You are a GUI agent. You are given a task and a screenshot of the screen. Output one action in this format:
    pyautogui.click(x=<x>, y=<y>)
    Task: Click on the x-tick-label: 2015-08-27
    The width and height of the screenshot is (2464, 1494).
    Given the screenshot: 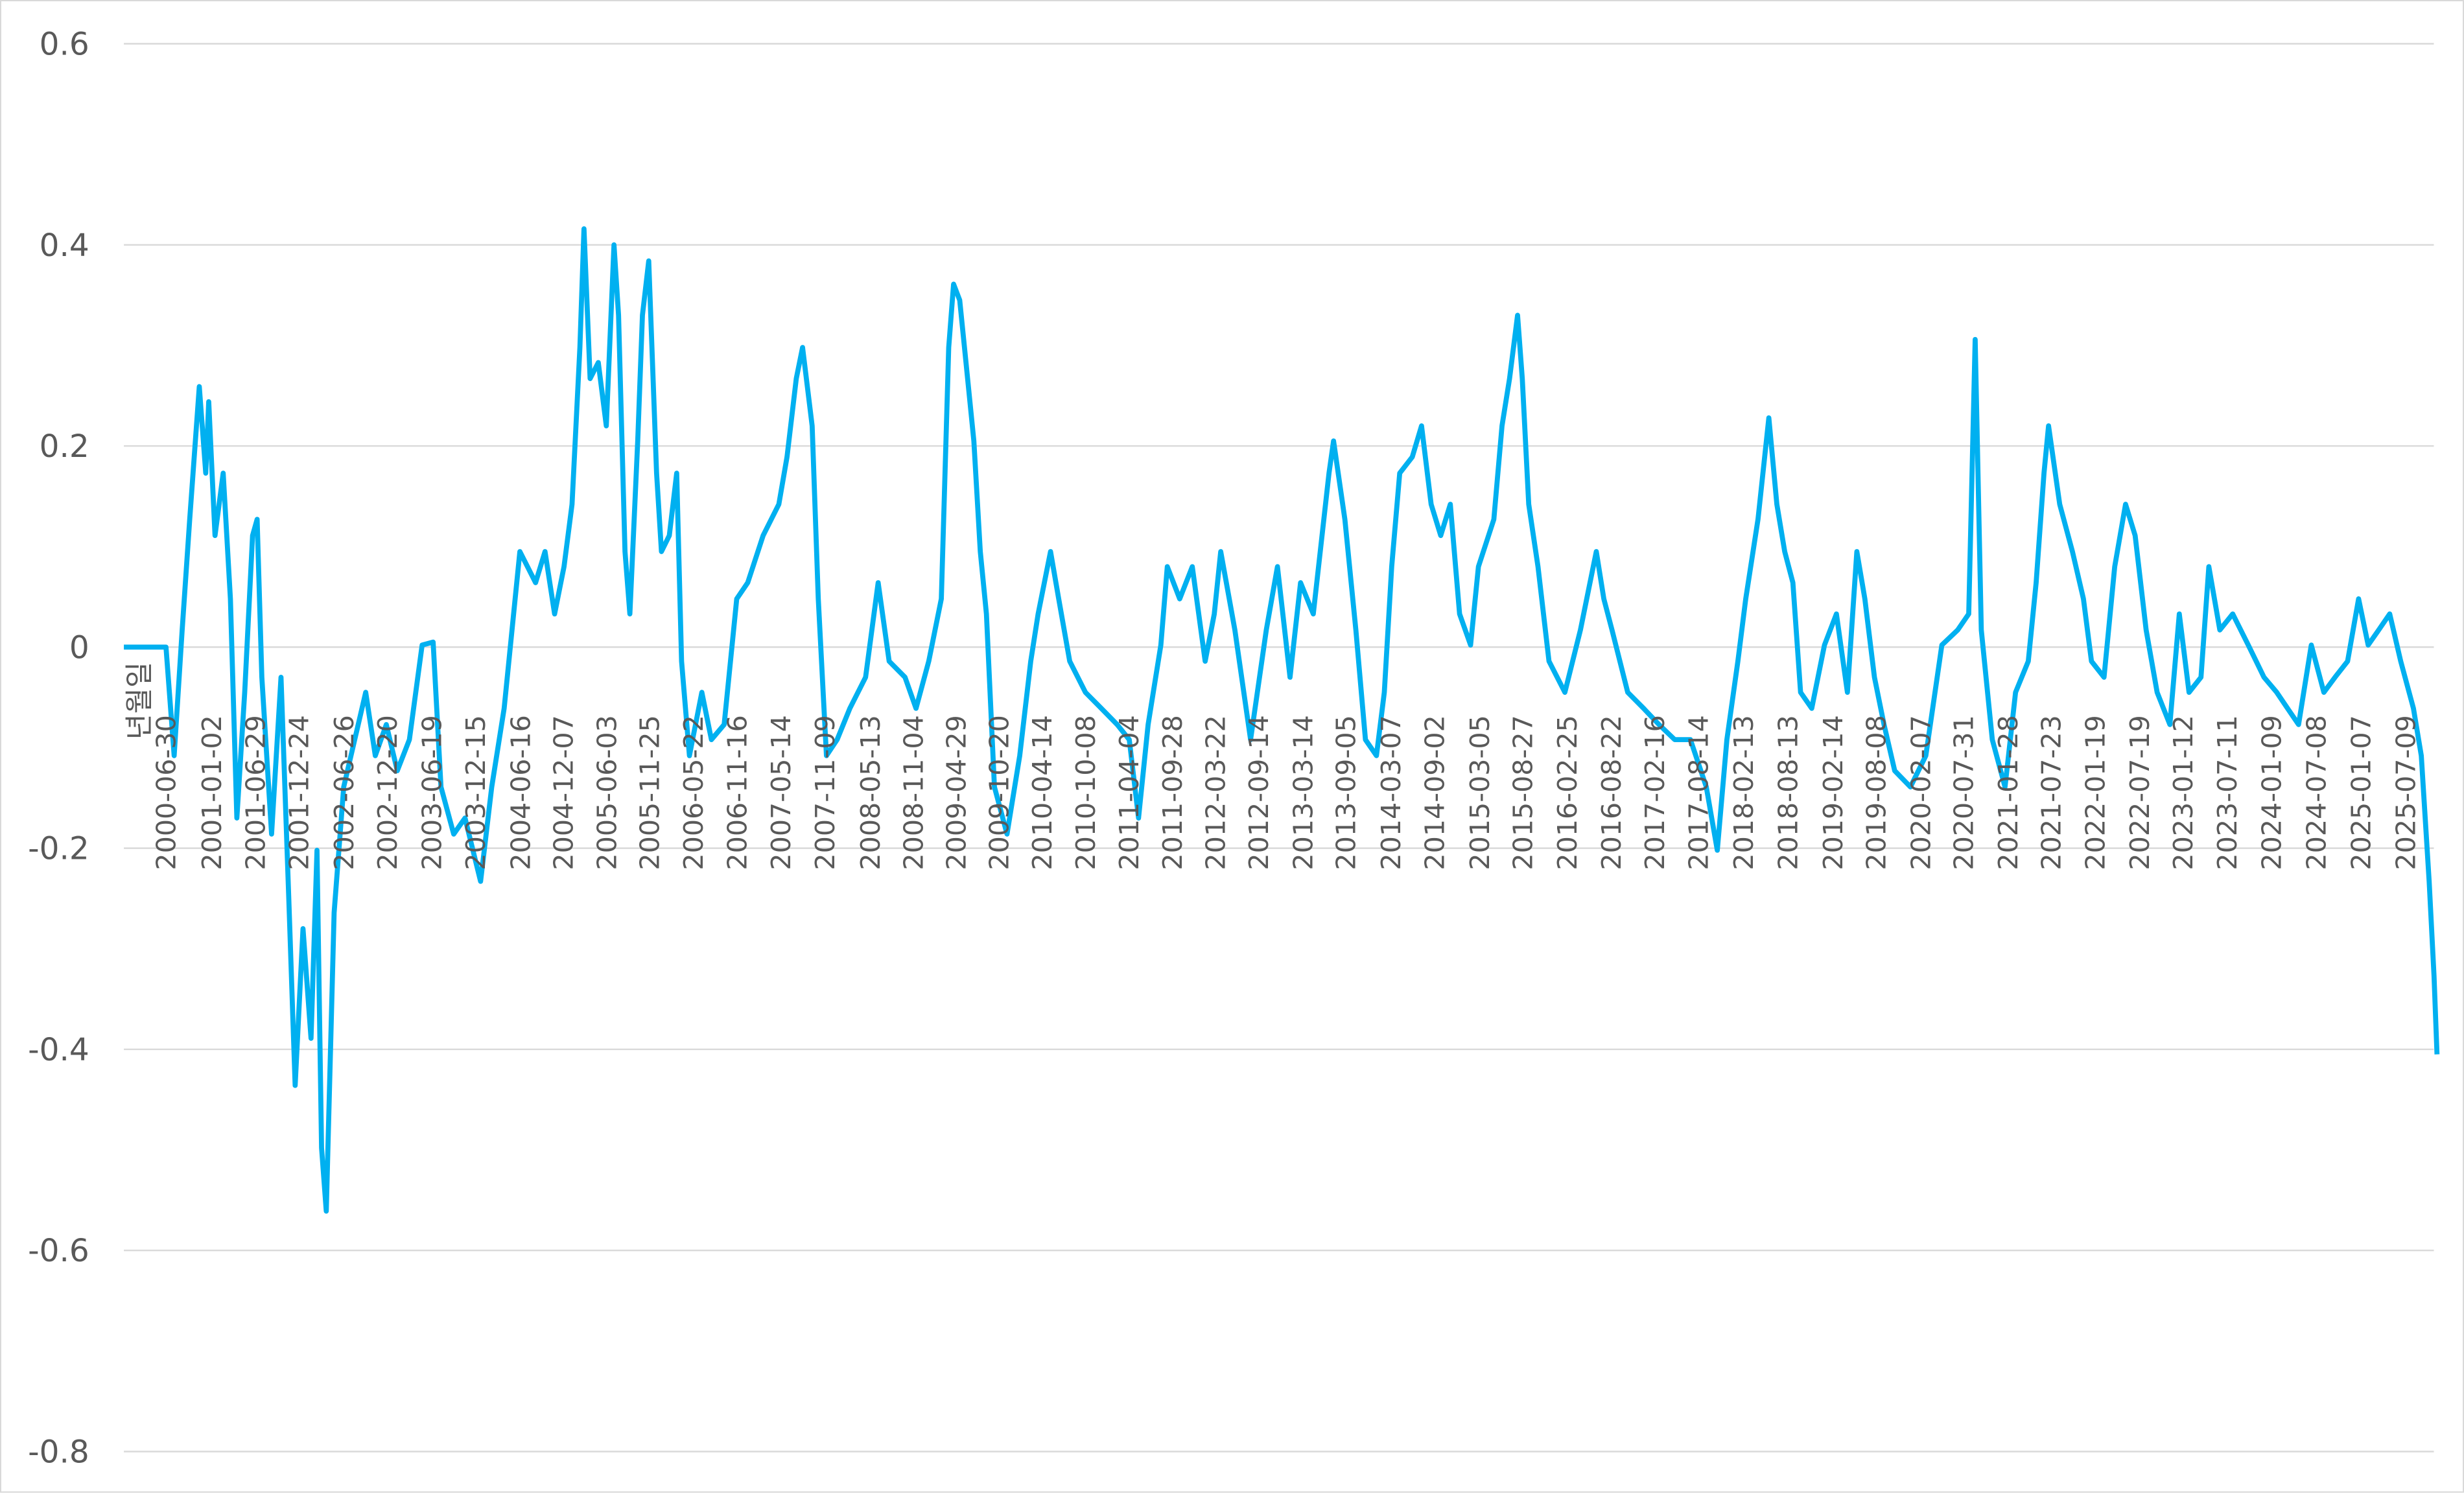 What is the action you would take?
    pyautogui.click(x=1522, y=792)
    